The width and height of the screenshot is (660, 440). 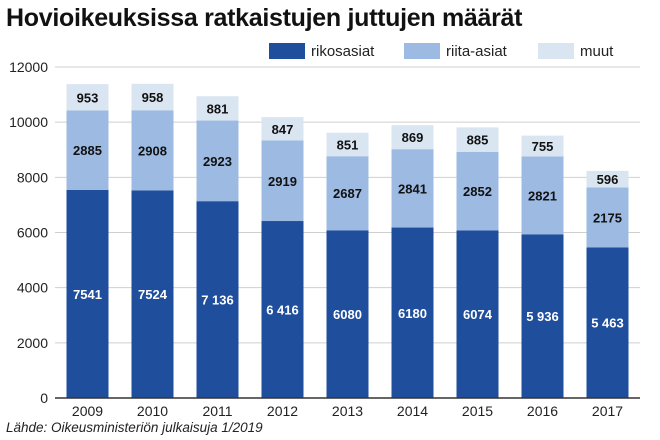 What do you see at coordinates (343, 51) in the screenshot?
I see `legend-label-rikosasiat: rikosasiat` at bounding box center [343, 51].